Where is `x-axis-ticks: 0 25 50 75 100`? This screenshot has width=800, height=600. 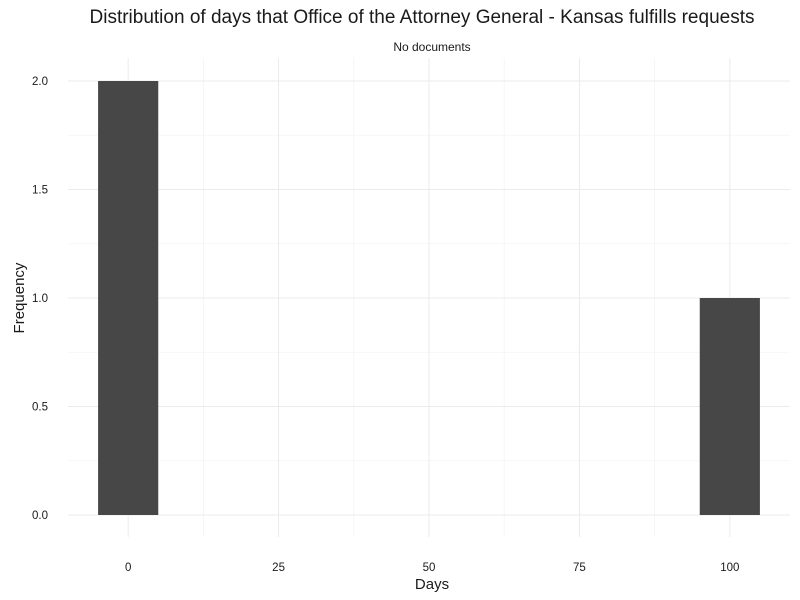 x-axis-ticks: 0 25 50 75 100 is located at coordinates (432, 568).